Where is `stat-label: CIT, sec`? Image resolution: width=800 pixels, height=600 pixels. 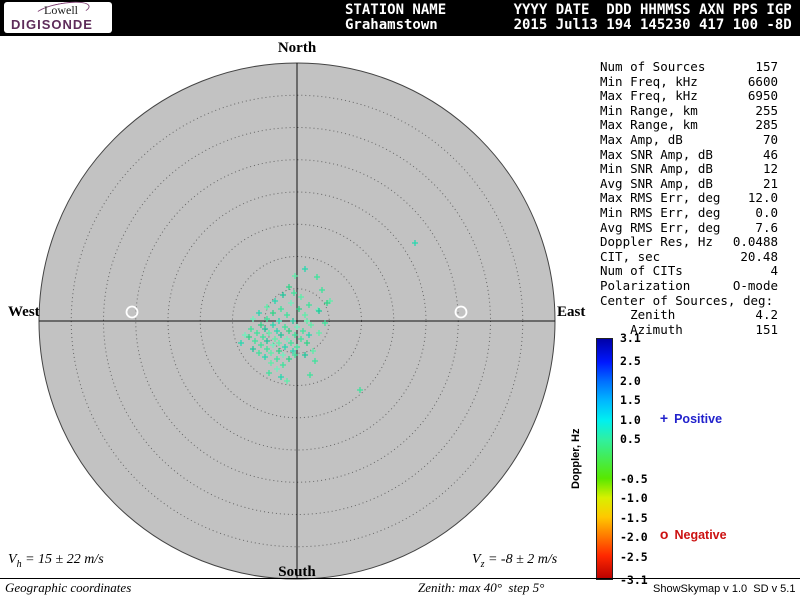
stat-label: CIT, sec is located at coordinates (630, 256).